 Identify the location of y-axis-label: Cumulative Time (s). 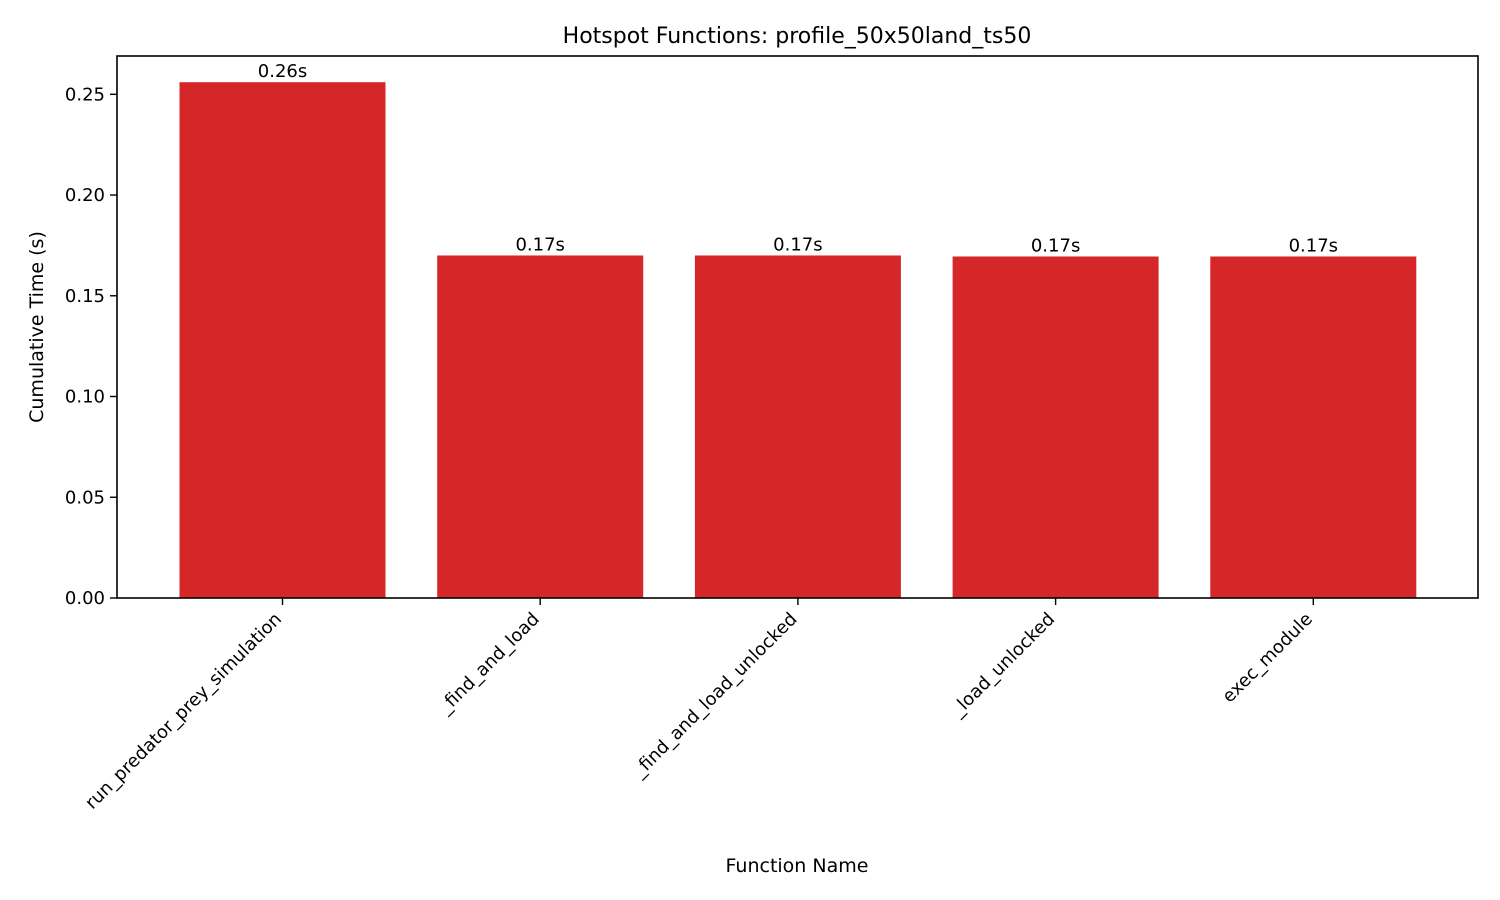
(37, 327).